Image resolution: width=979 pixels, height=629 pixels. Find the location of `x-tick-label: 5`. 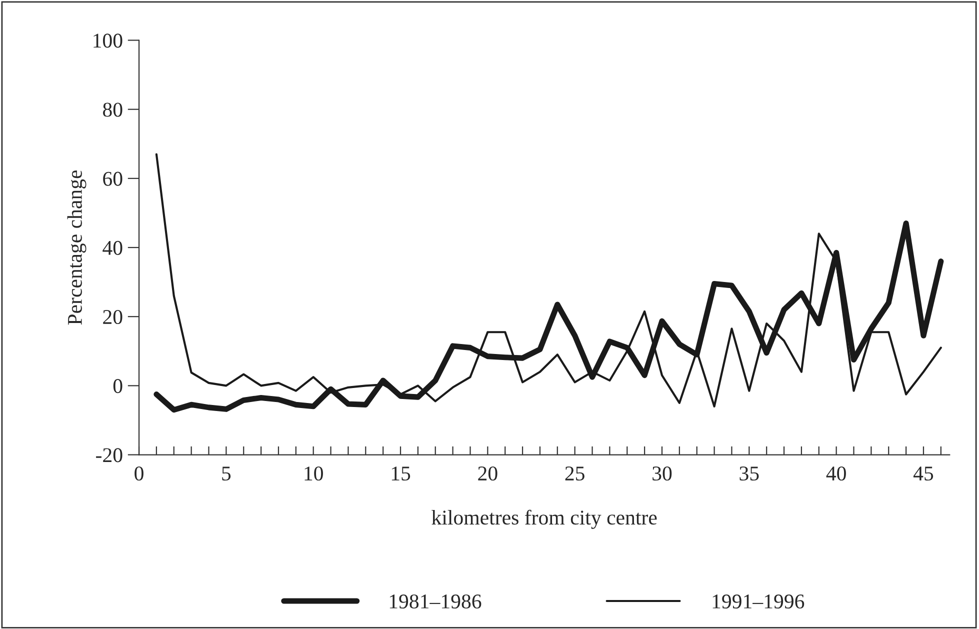

x-tick-label: 5 is located at coordinates (226, 473).